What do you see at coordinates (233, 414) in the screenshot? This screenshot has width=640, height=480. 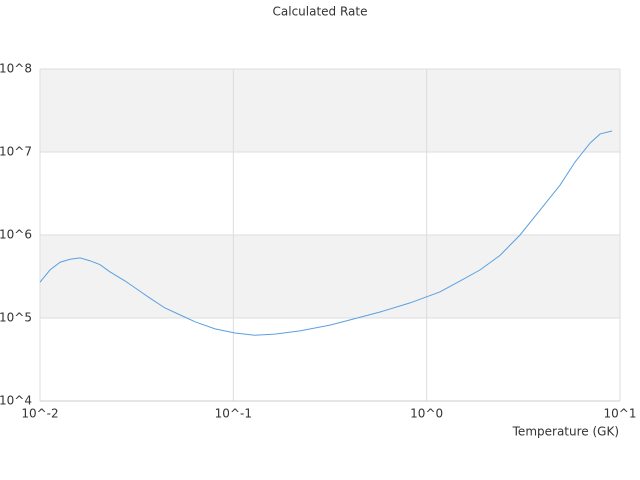 I see `x-tick-label: 10^-1` at bounding box center [233, 414].